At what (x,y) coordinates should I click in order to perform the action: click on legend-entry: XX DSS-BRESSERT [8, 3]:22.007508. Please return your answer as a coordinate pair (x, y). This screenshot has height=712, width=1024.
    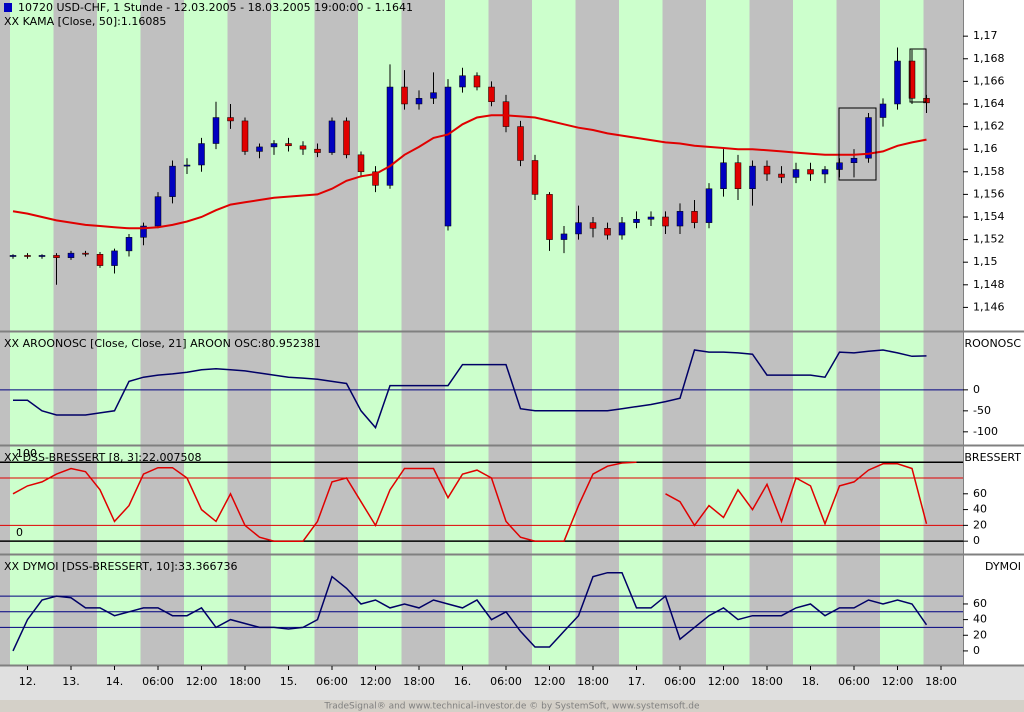
    Looking at the image, I should click on (102, 457).